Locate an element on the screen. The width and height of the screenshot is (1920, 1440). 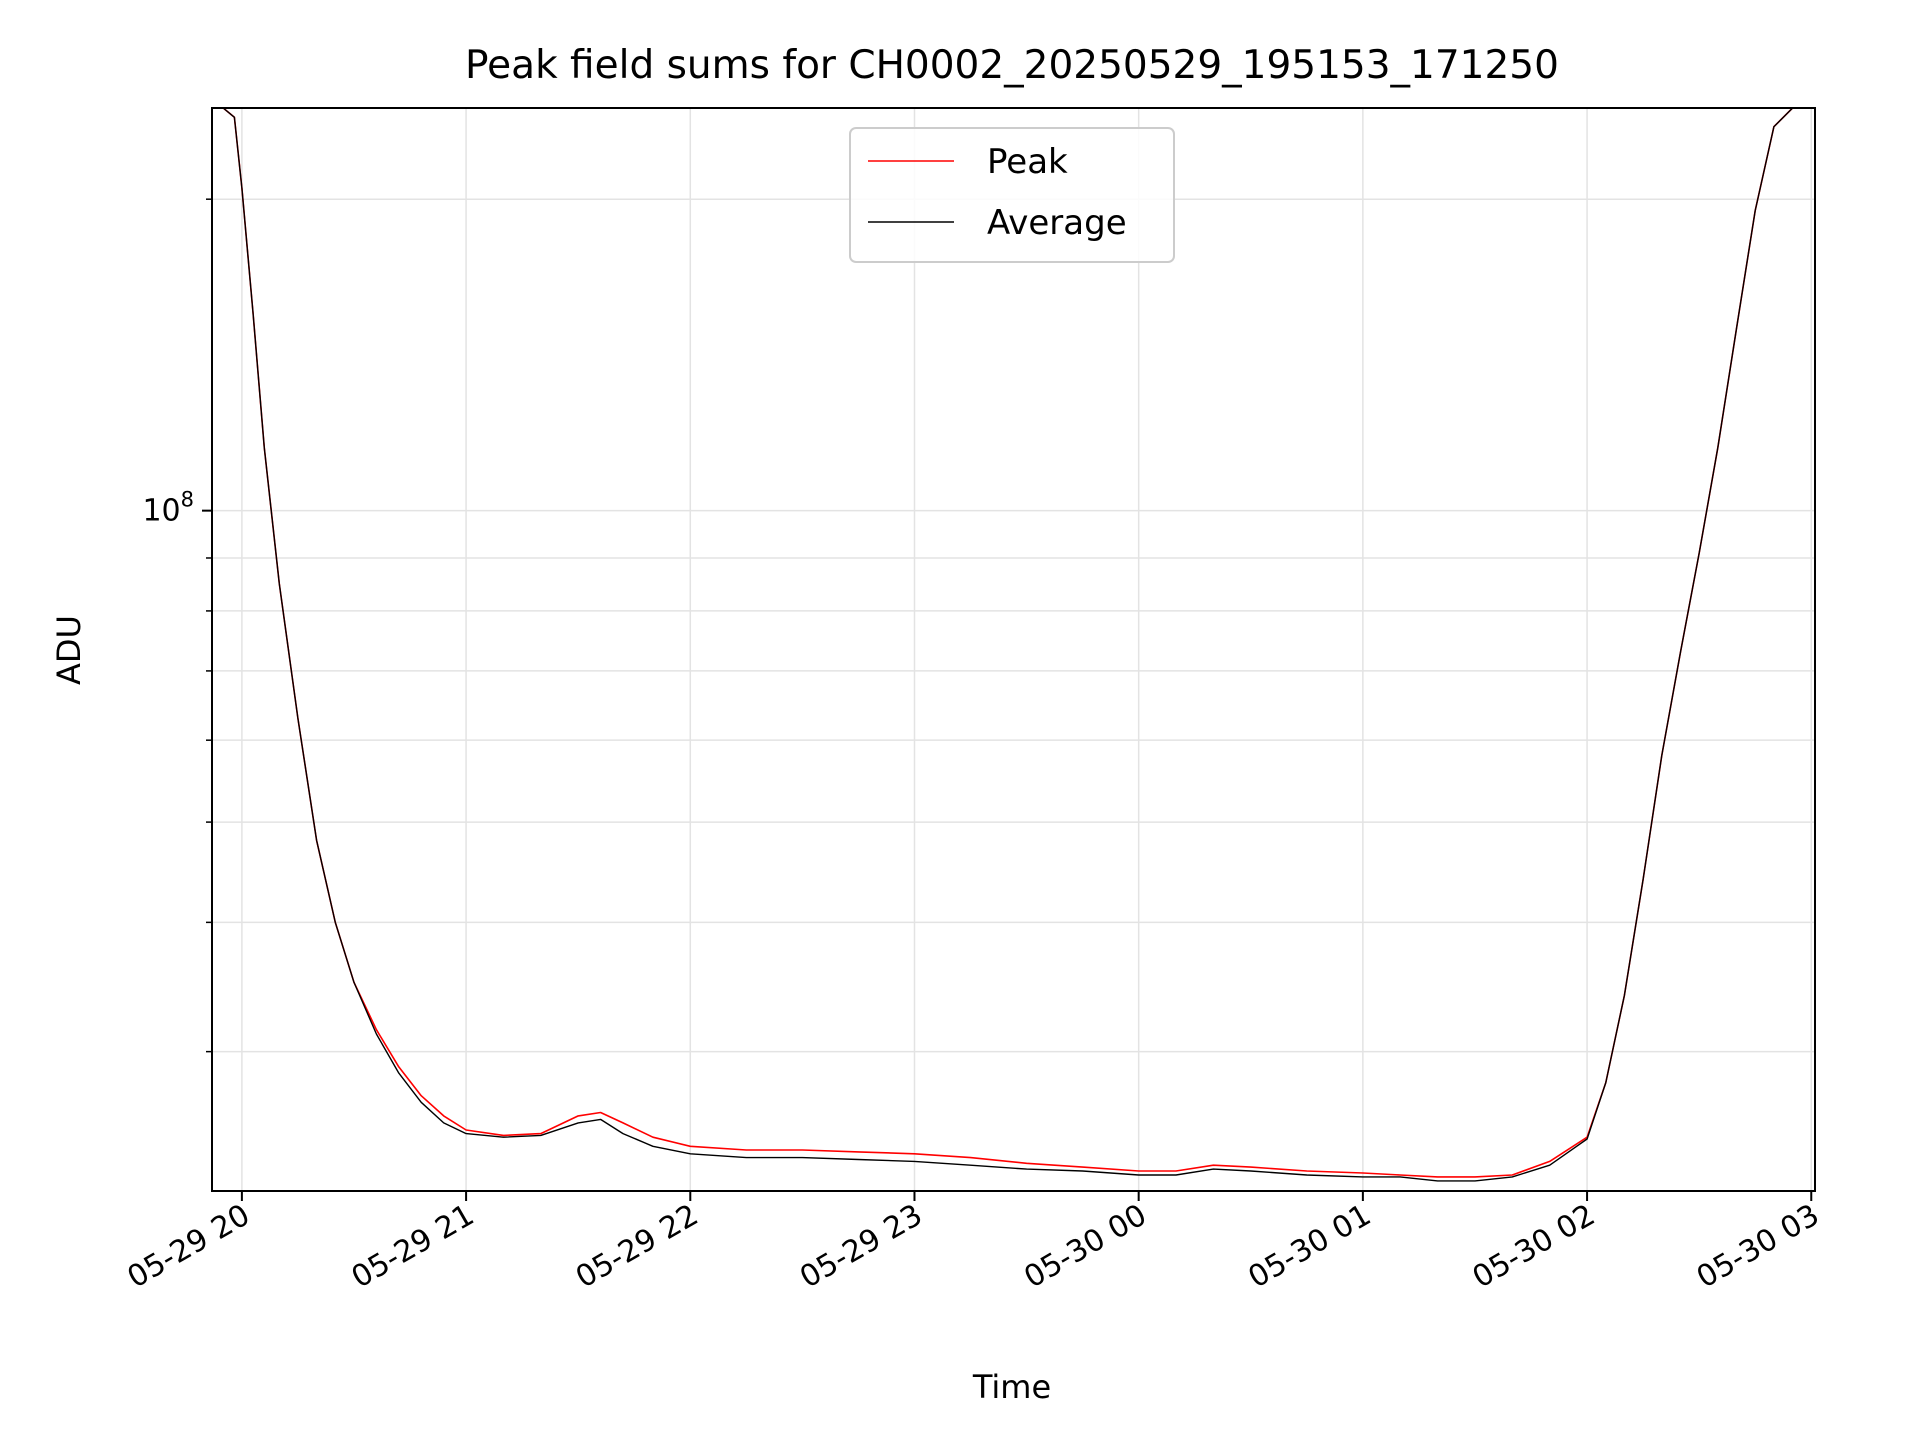
y-axis-ticks: 108 is located at coordinates (177, 625).